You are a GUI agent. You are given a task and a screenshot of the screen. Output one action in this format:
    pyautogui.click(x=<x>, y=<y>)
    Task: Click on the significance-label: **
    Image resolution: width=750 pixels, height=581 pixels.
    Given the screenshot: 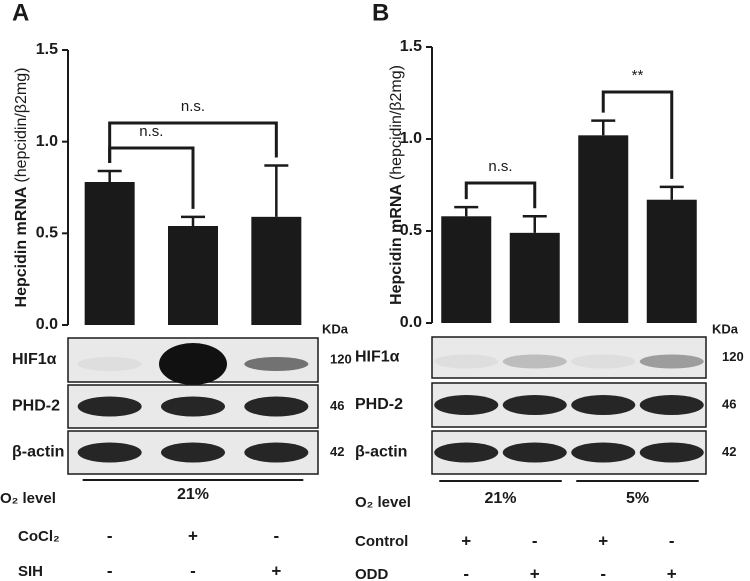 What is the action you would take?
    pyautogui.click(x=638, y=75)
    